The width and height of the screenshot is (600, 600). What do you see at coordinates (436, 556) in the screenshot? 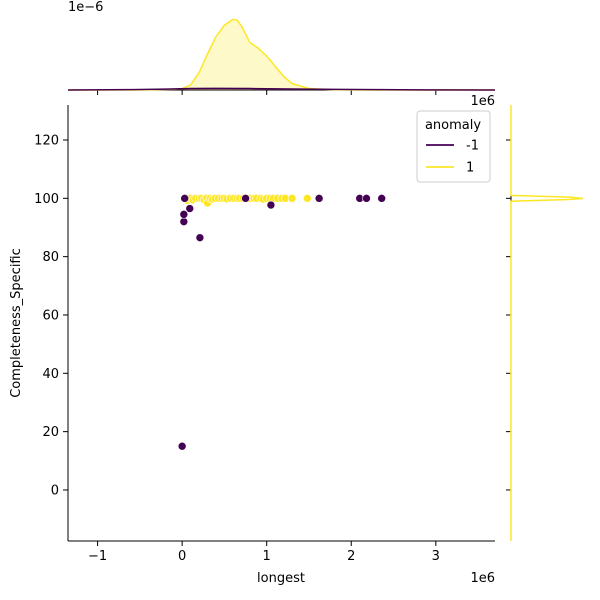
I see `x-tick-label: 3` at bounding box center [436, 556].